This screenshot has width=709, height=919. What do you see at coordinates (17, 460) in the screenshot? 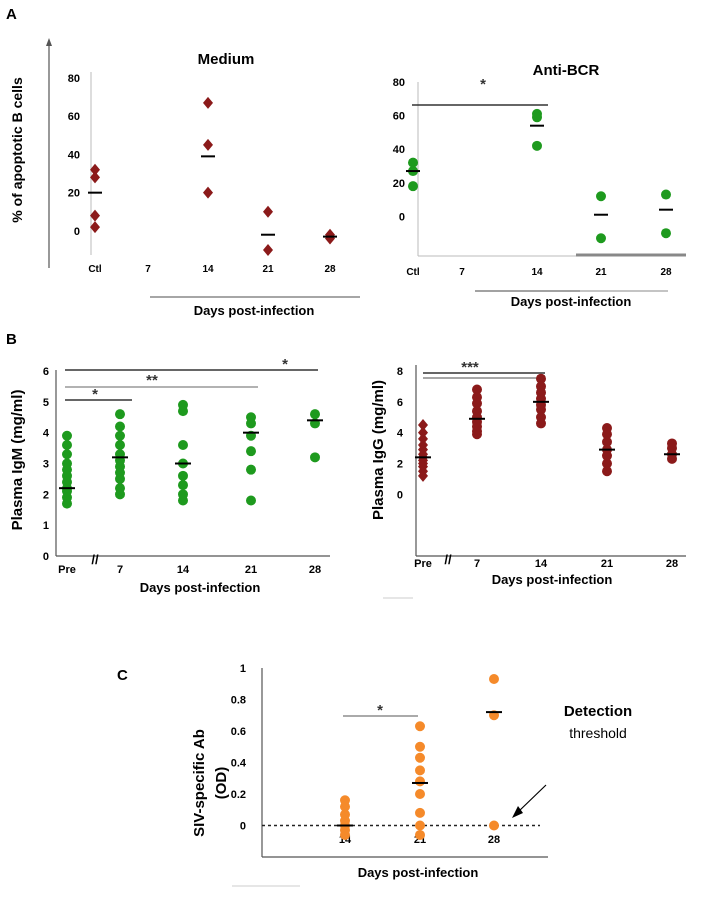
I see `chart-B-IgM-ylabel: Plasma IgM (mg/ml)` at bounding box center [17, 460].